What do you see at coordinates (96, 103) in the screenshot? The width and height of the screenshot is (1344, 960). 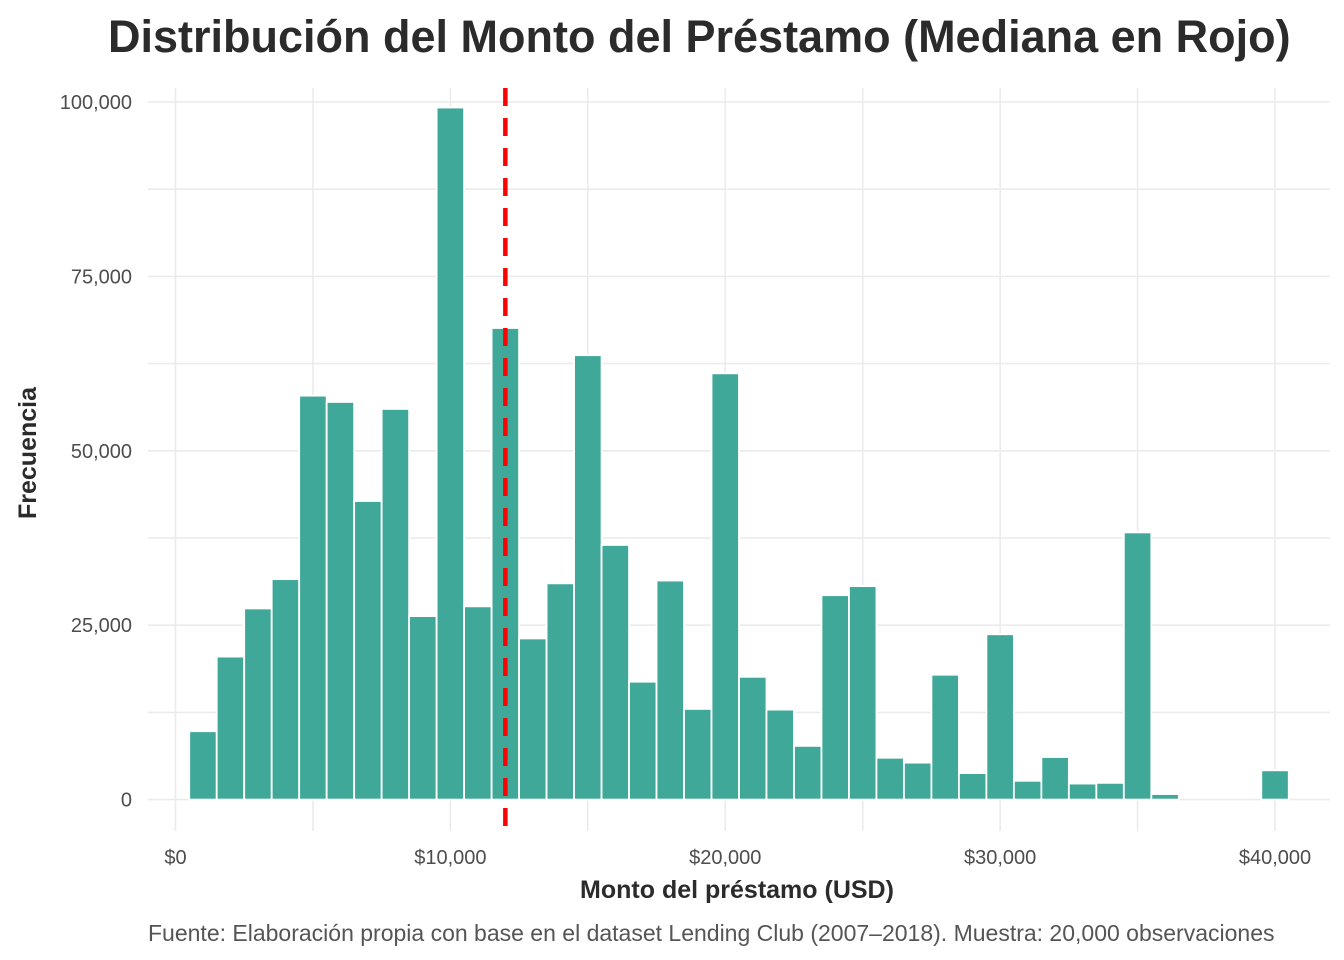 I see `y-tick-label: 100,000` at bounding box center [96, 103].